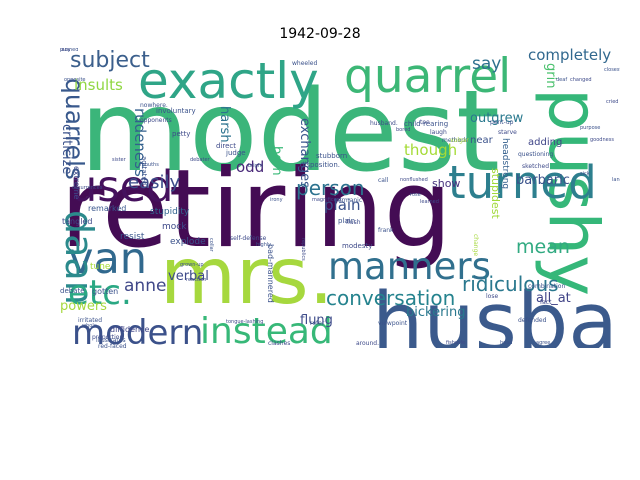 This screenshot has width=640, height=480. What do you see at coordinates (612, 70) in the screenshot?
I see `word-closest: closest` at bounding box center [612, 70].